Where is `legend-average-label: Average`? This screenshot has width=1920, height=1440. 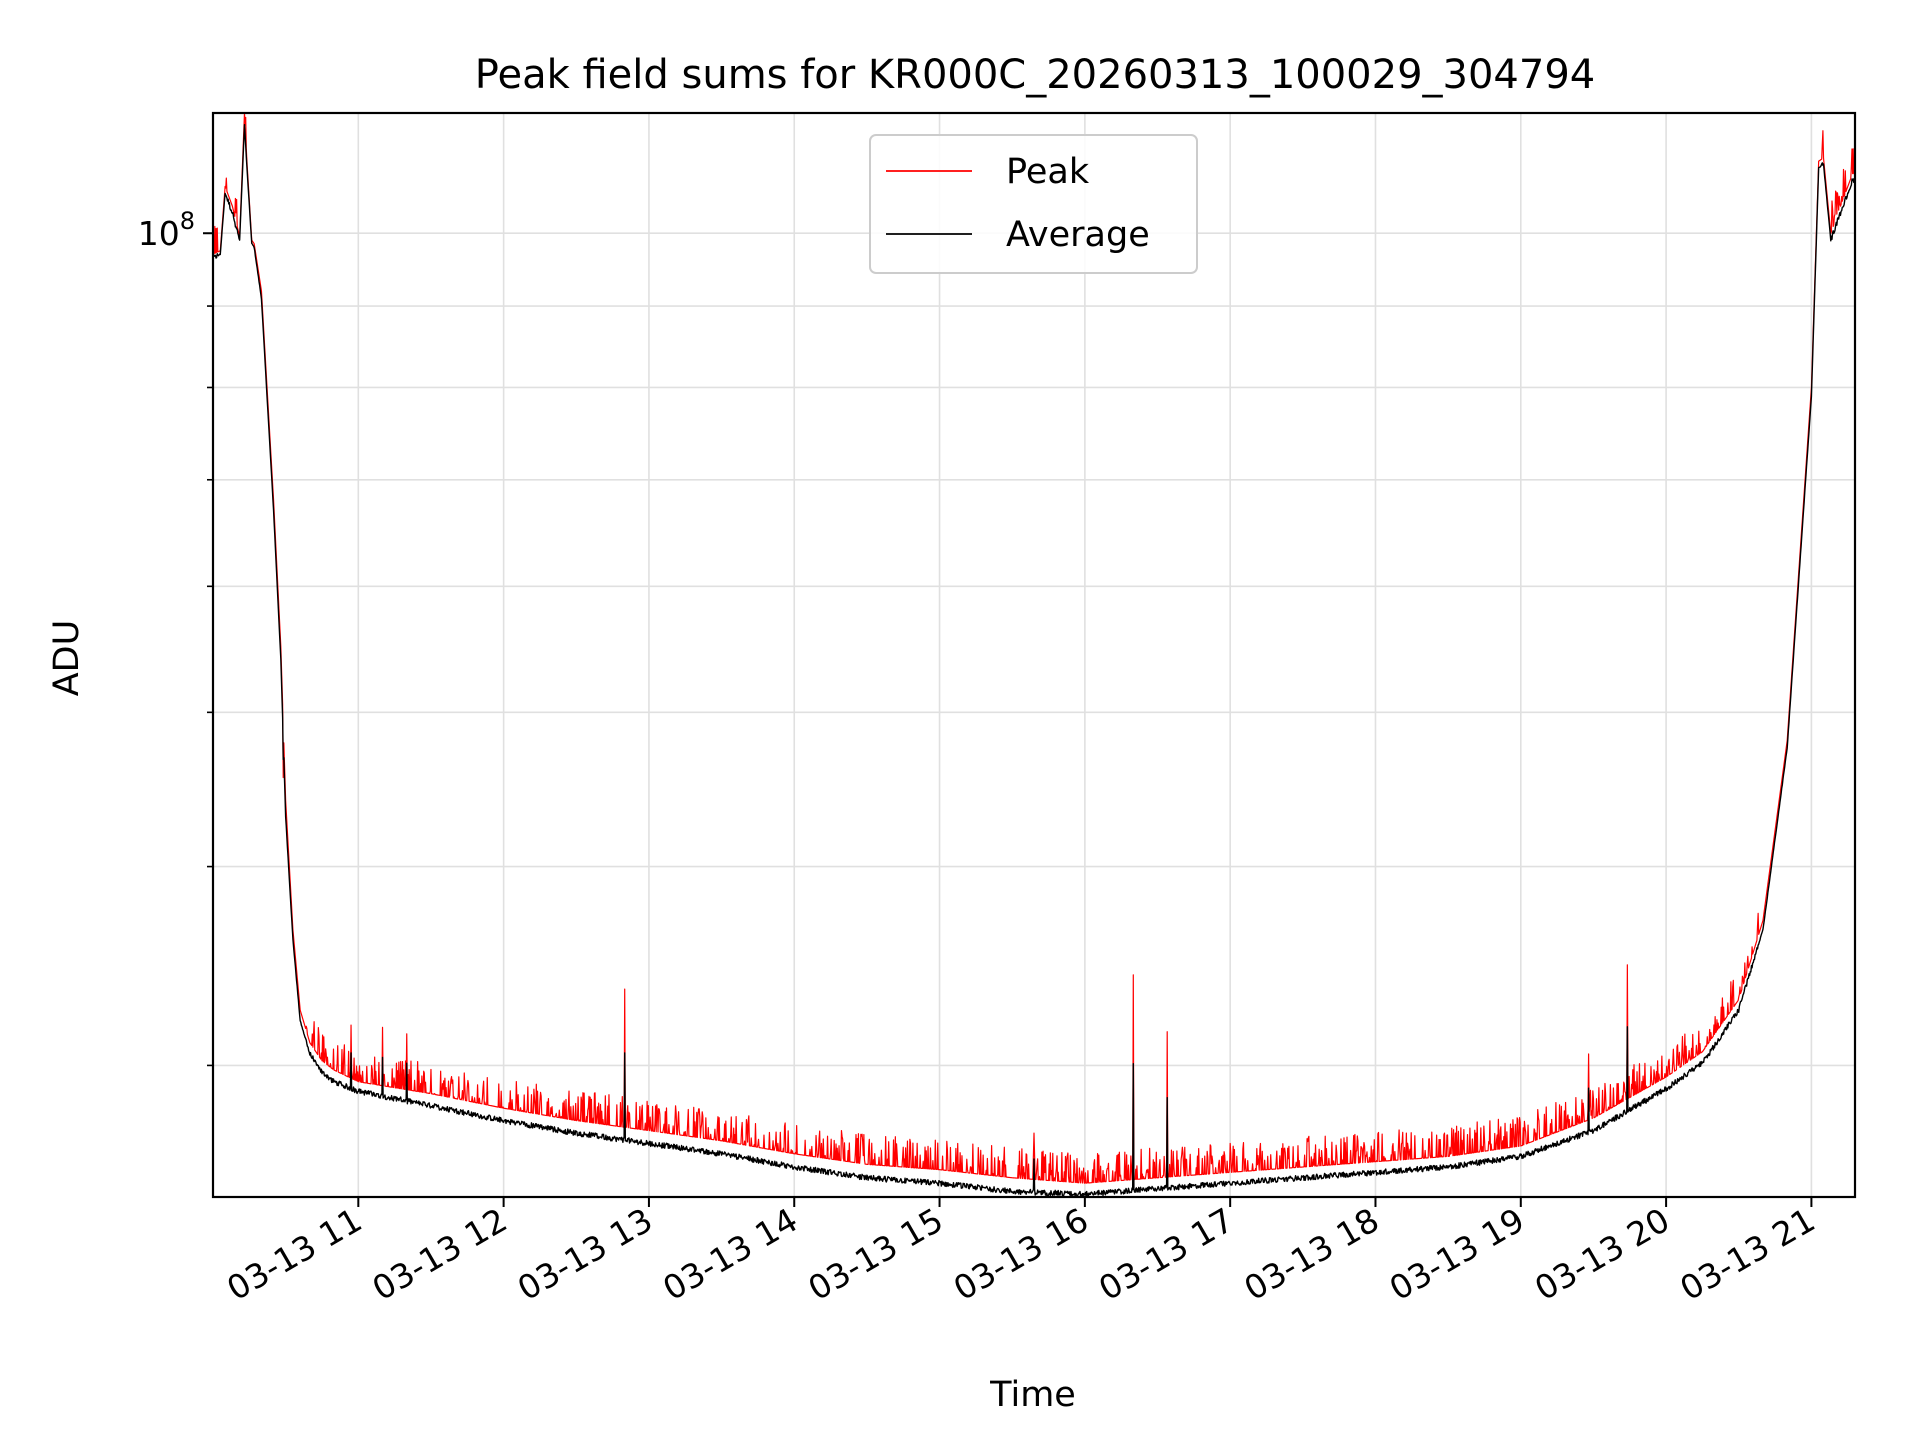 legend-average-label: Average is located at coordinates (1078, 235).